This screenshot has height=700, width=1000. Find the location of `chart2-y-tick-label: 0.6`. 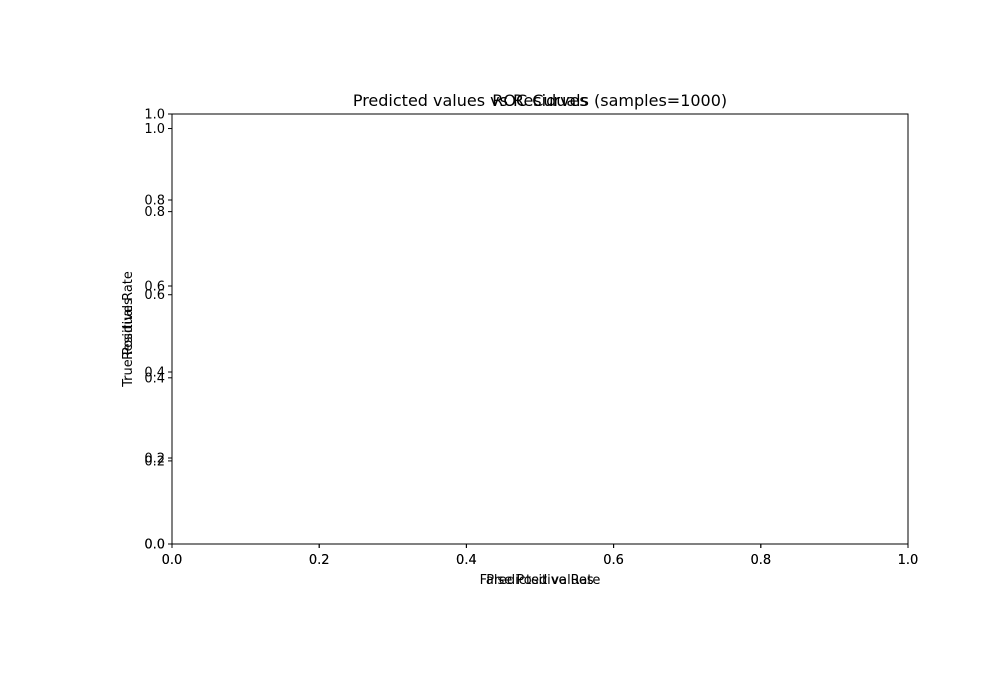

chart2-y-tick-label: 0.6 is located at coordinates (154, 295).